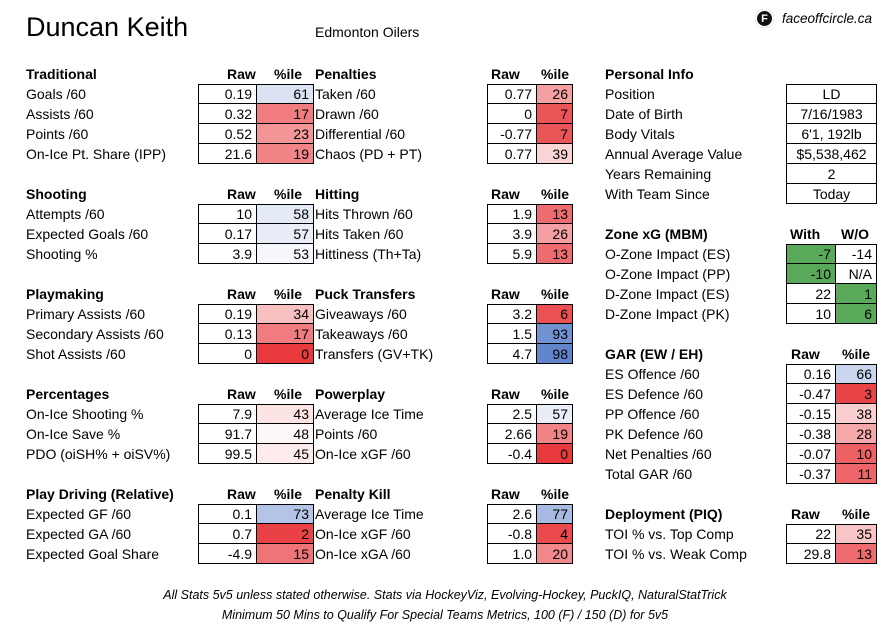  What do you see at coordinates (227, 94) in the screenshot?
I see `raw-value: 0.19` at bounding box center [227, 94].